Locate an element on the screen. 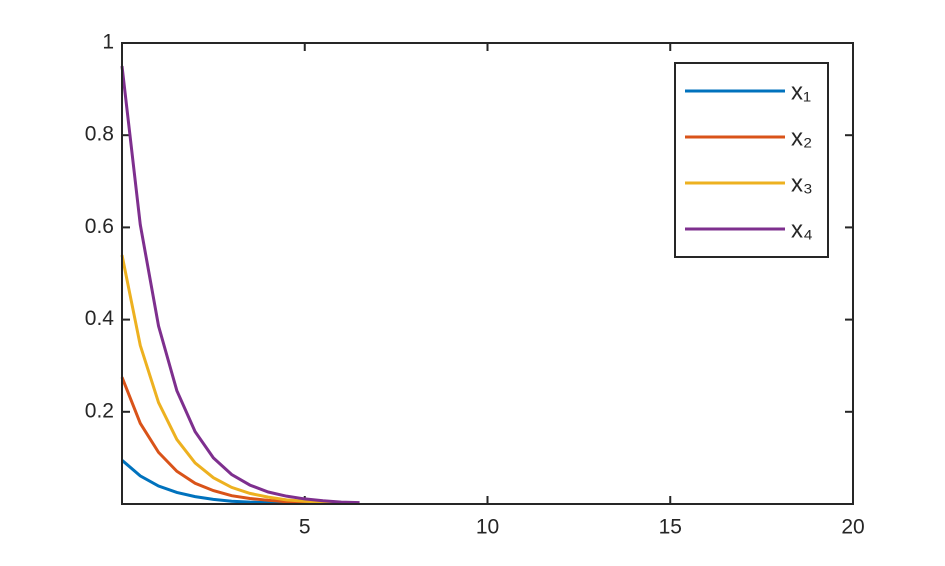  legend-box is located at coordinates (751, 160).